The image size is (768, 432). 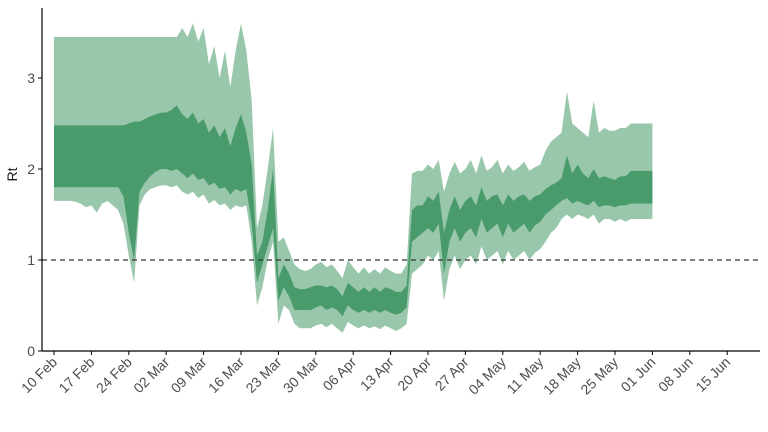 What do you see at coordinates (524, 375) in the screenshot?
I see `x-tick-label: 11 May` at bounding box center [524, 375].